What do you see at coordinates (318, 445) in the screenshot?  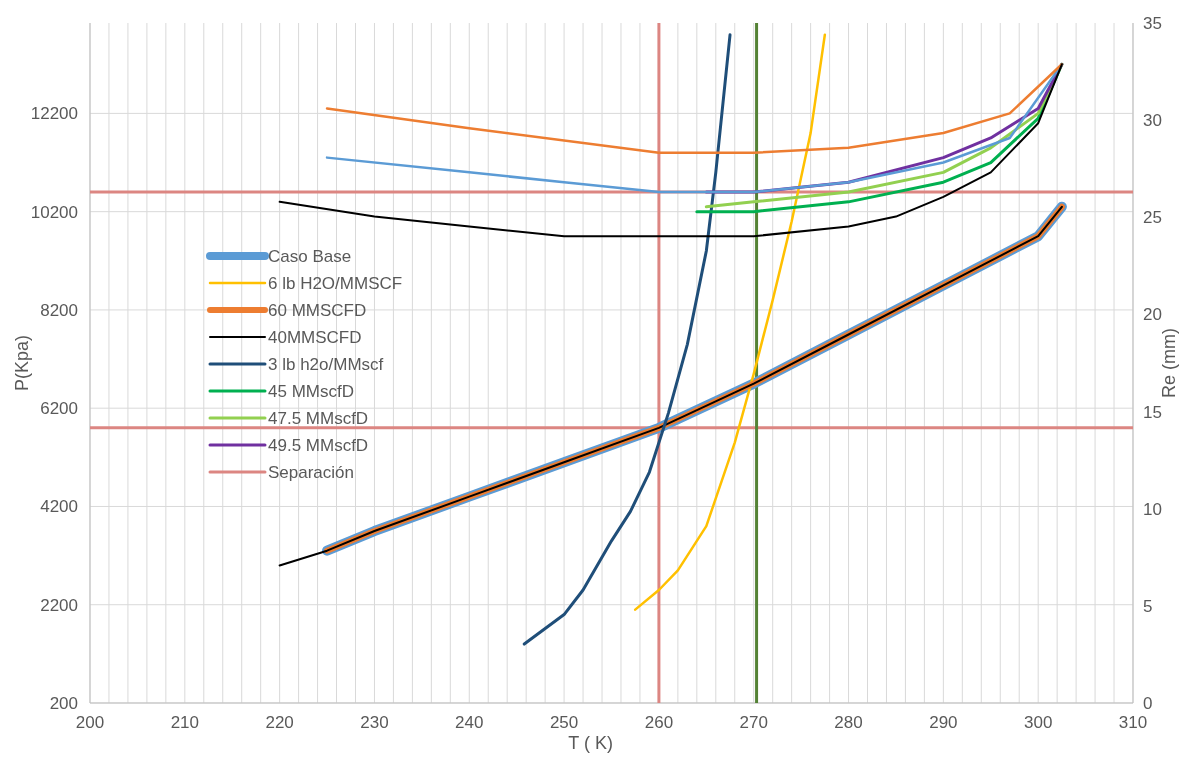 I see `legend-label: 49.5 MMscfD` at bounding box center [318, 445].